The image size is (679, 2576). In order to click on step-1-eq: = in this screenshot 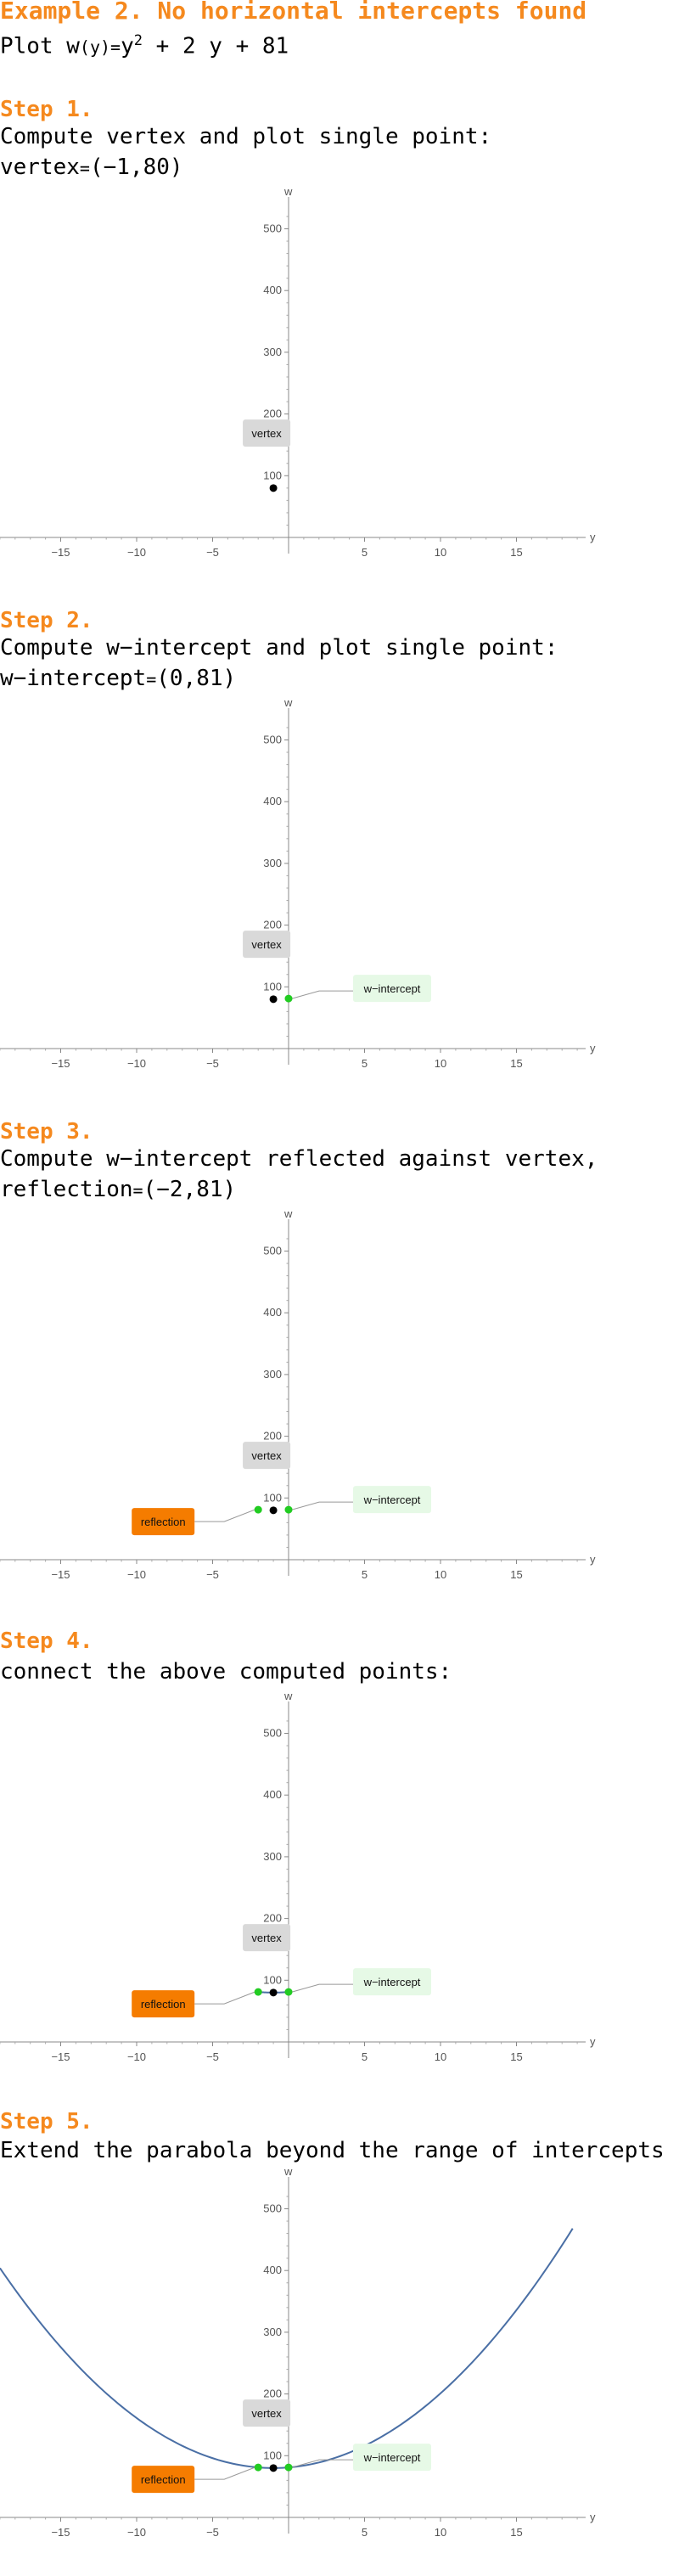, I will do `click(84, 168)`.